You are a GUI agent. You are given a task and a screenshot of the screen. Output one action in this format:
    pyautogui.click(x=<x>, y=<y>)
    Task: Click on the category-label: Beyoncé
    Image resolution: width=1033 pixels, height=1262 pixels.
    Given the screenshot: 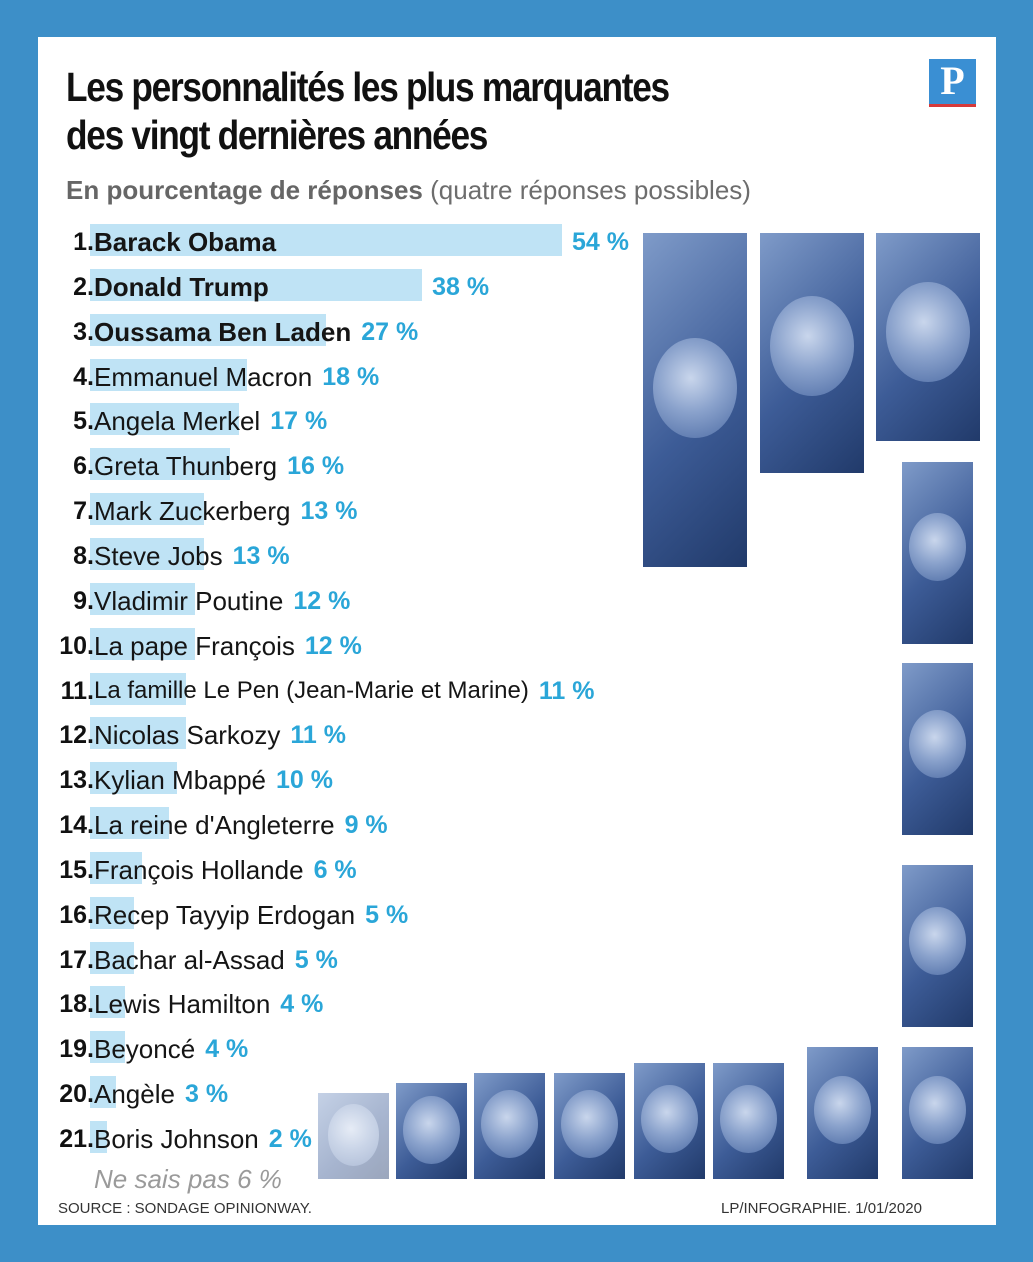 What is the action you would take?
    pyautogui.click(x=145, y=1049)
    